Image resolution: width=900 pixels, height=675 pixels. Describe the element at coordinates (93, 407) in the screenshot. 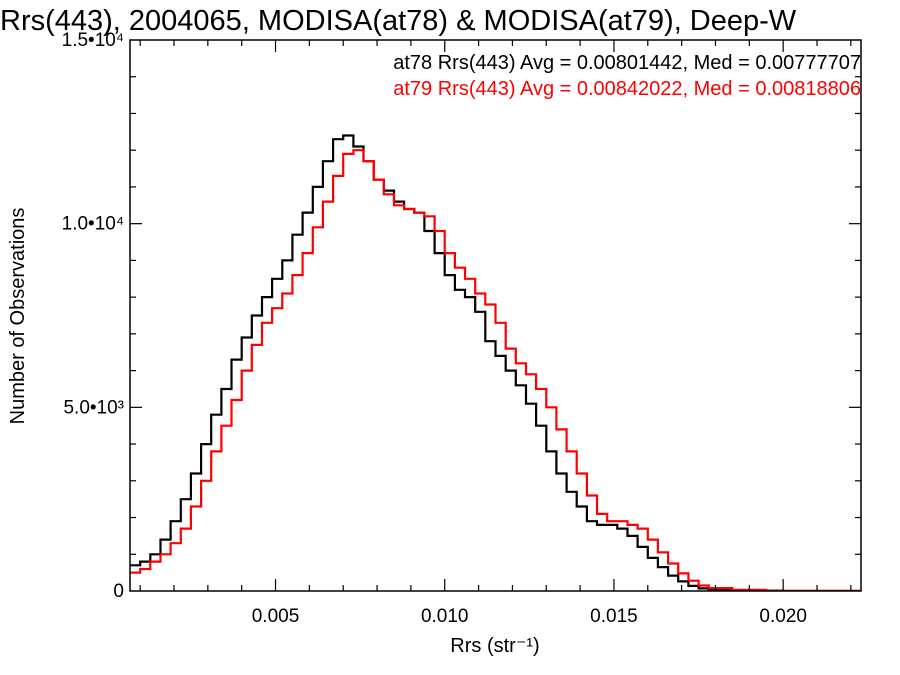

I see `y-tick-label: 5.0•10³` at that location.